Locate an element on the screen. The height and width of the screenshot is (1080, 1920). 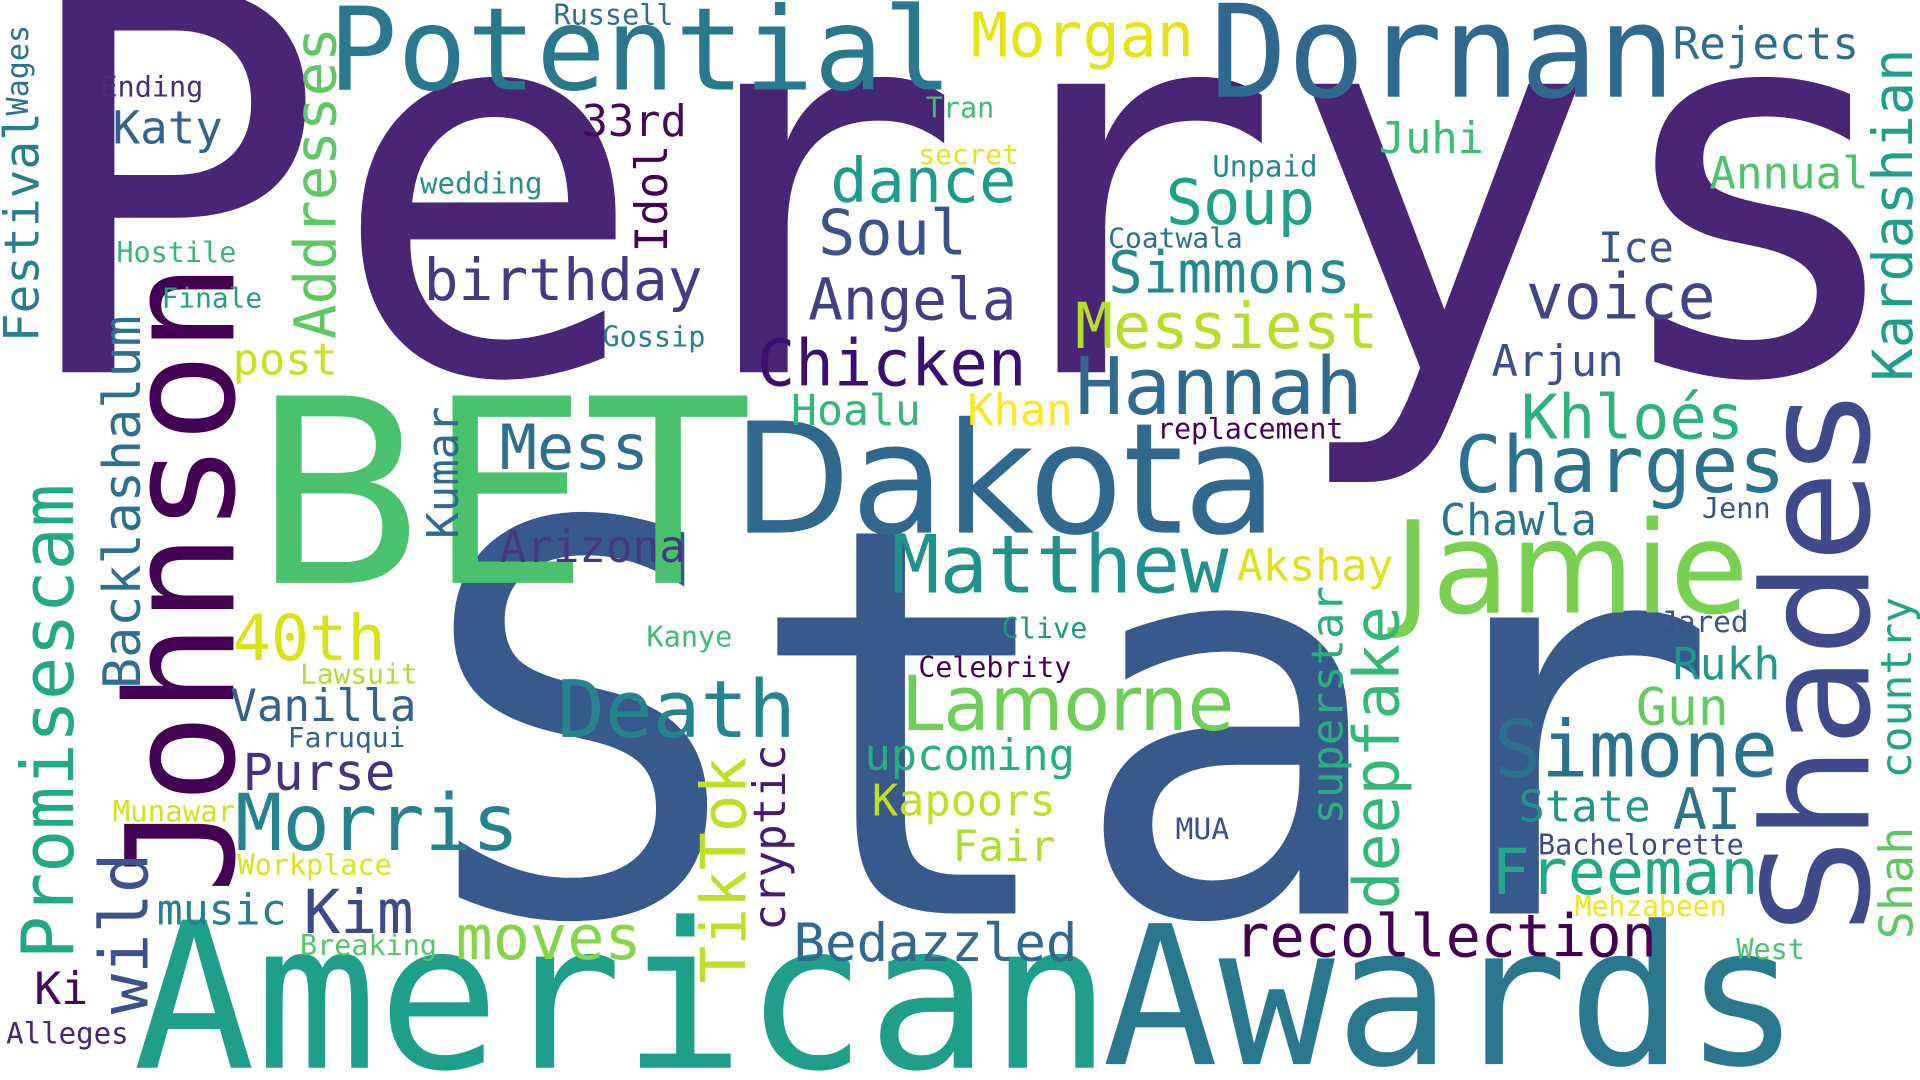
cloud-word: Mehzabeen is located at coordinates (1651, 907).